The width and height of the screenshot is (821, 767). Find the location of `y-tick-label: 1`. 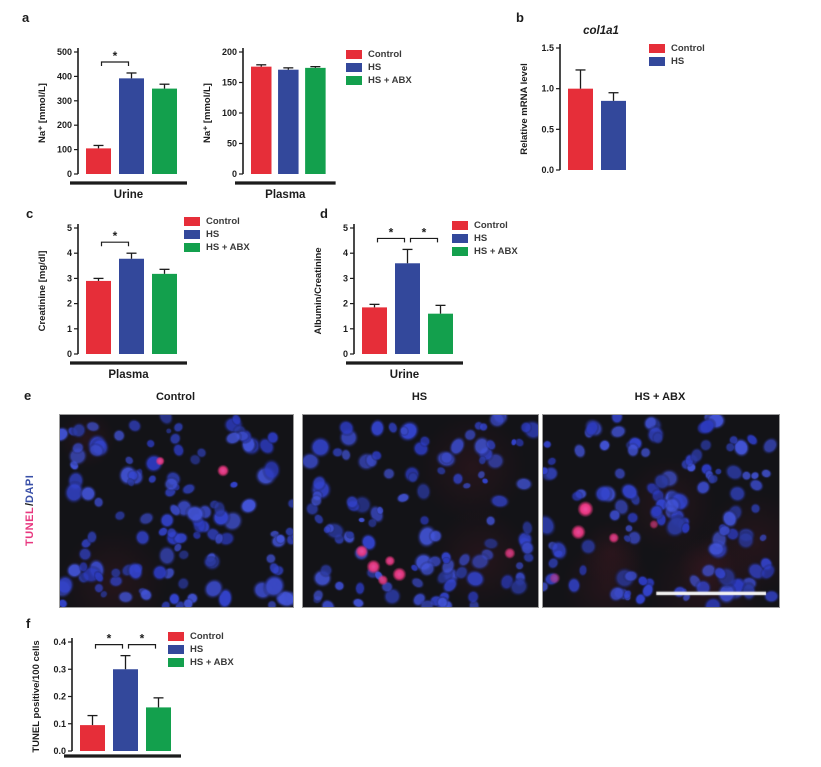

y-tick-label: 1 is located at coordinates (345, 329).